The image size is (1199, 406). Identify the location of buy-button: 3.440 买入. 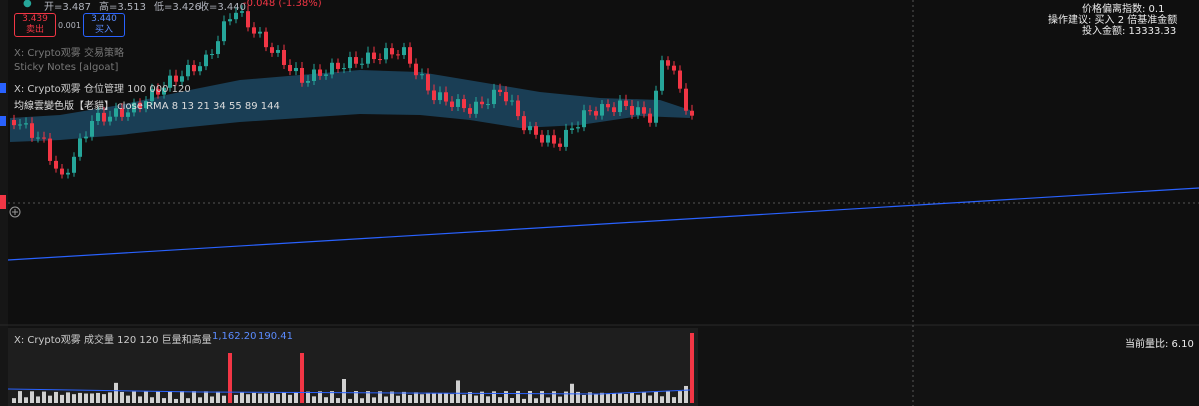
(104, 25).